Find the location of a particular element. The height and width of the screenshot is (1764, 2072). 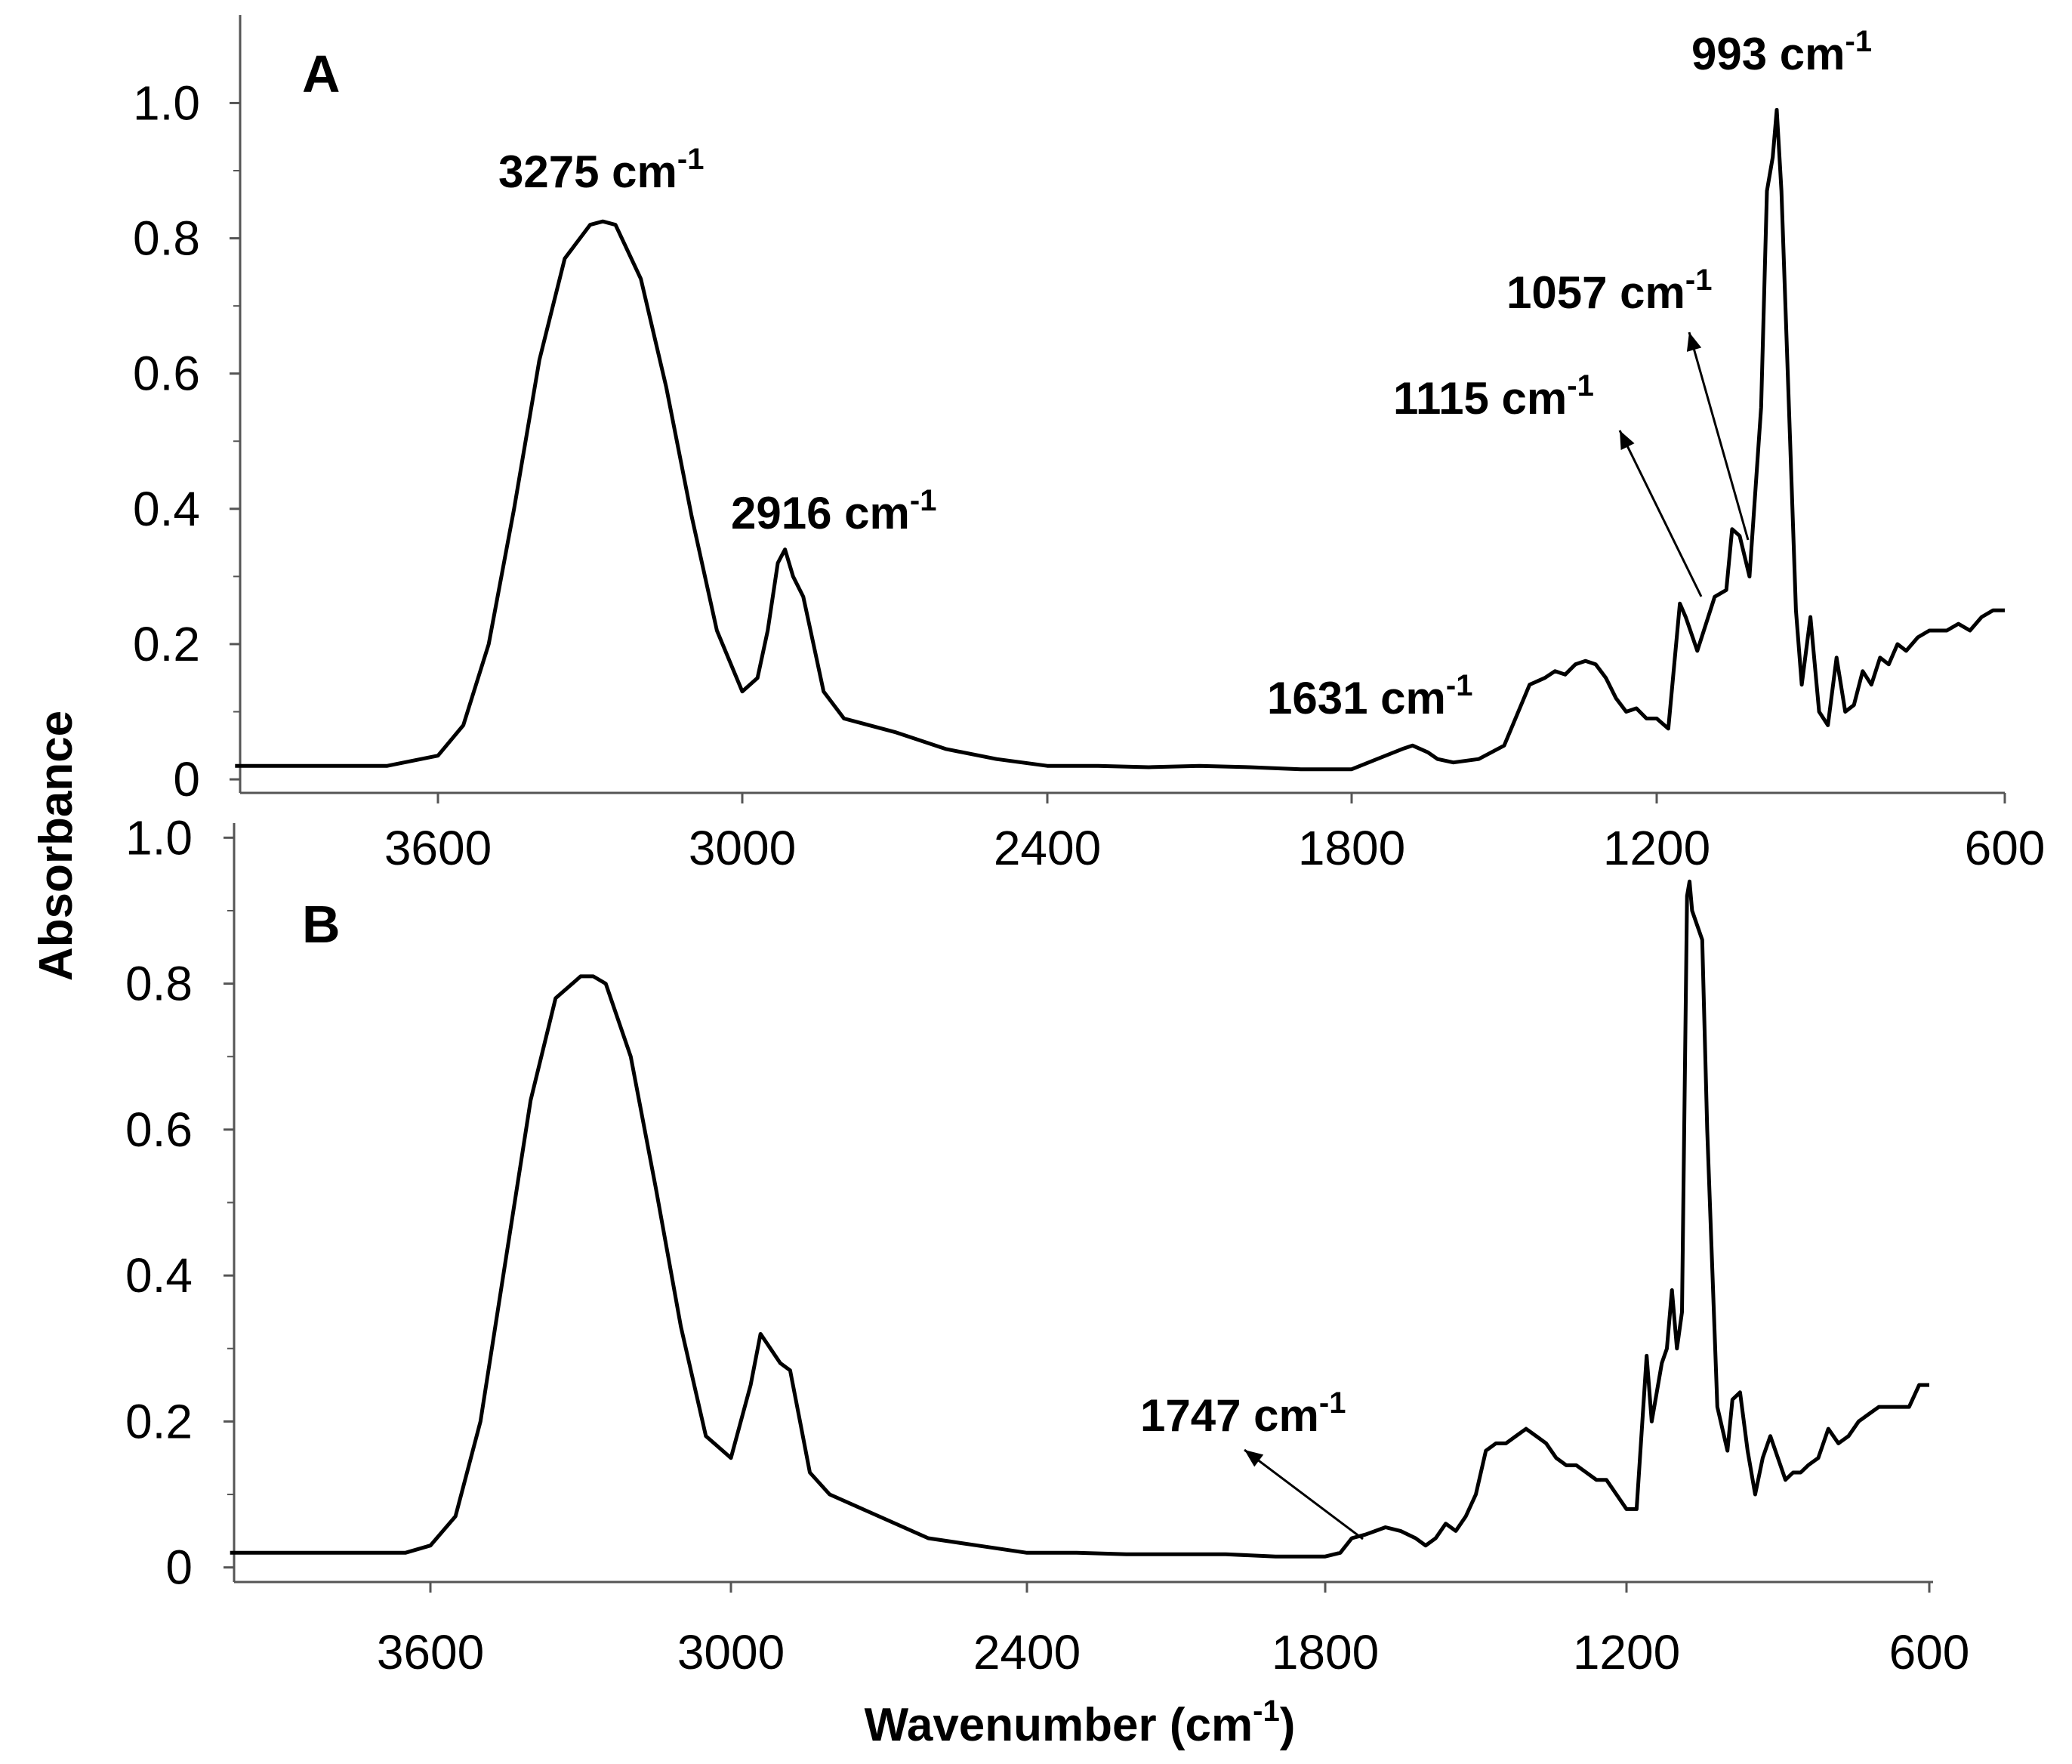

panel-a-peak-label: 1057 cm-1 is located at coordinates (1609, 291).